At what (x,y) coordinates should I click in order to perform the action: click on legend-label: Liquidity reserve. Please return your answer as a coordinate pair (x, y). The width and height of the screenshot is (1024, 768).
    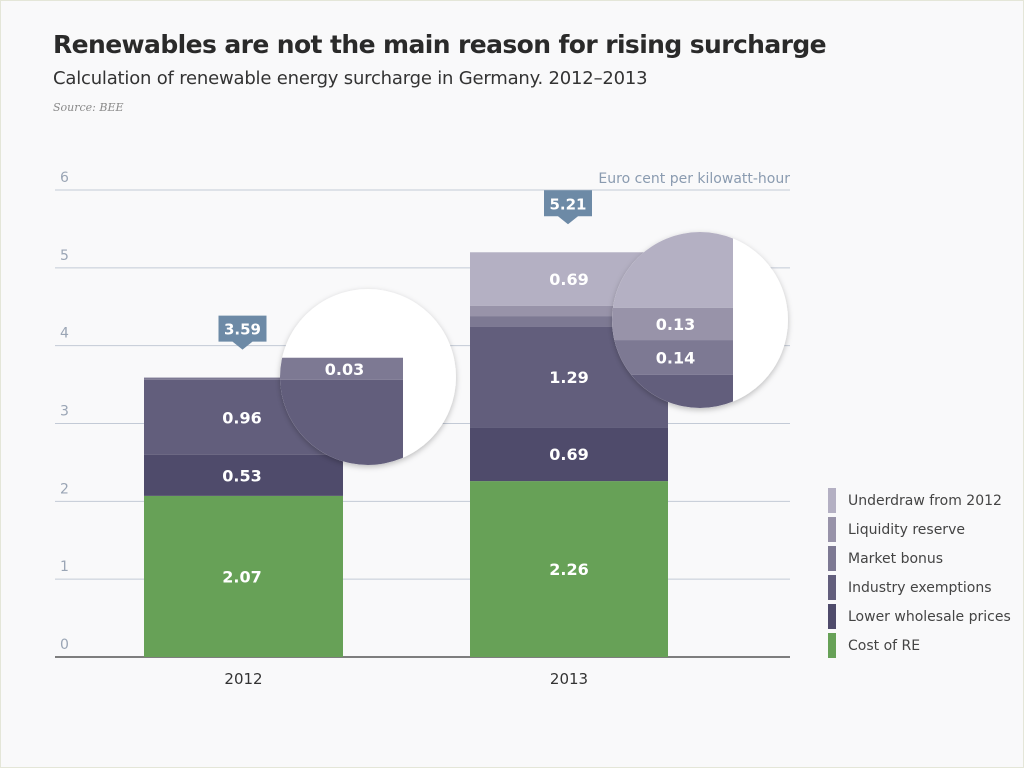
    Looking at the image, I should click on (906, 529).